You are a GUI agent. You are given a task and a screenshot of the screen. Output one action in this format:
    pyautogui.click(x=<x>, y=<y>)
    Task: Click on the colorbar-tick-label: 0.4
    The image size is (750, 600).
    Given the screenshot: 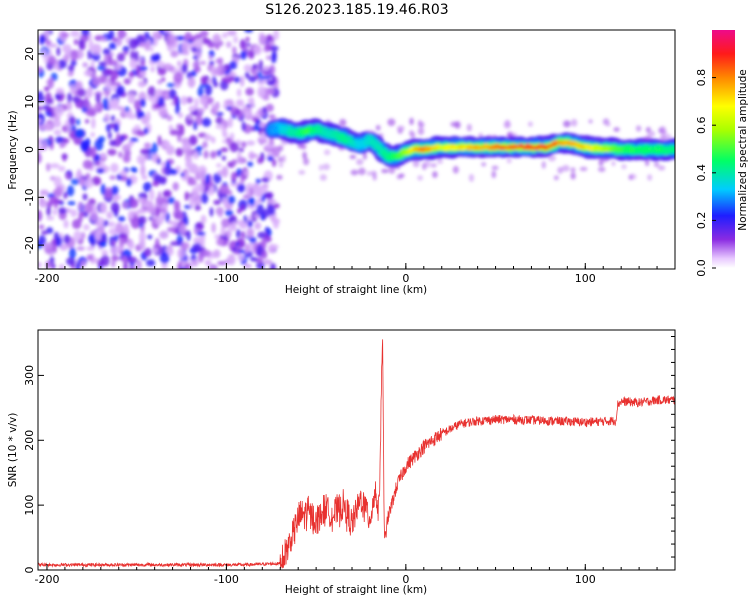 What is the action you would take?
    pyautogui.click(x=701, y=173)
    